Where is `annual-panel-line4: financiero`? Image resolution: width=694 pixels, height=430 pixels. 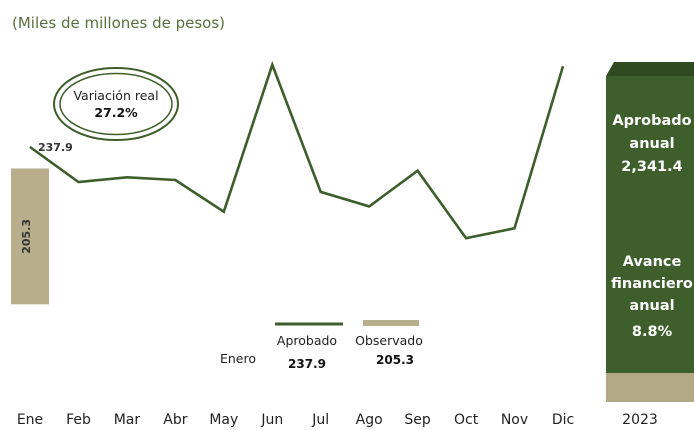 annual-panel-line4: financiero is located at coordinates (652, 284).